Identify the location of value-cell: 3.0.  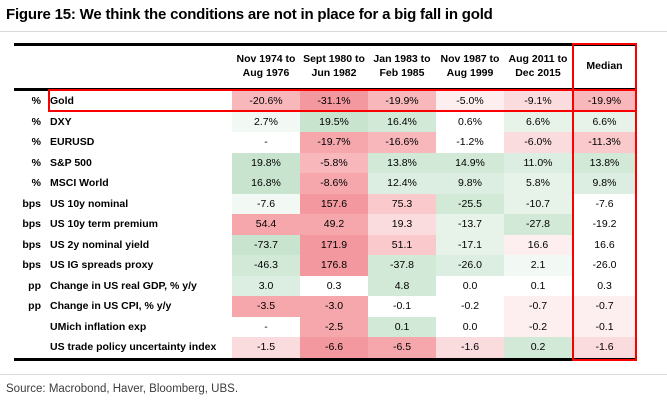
(266, 285).